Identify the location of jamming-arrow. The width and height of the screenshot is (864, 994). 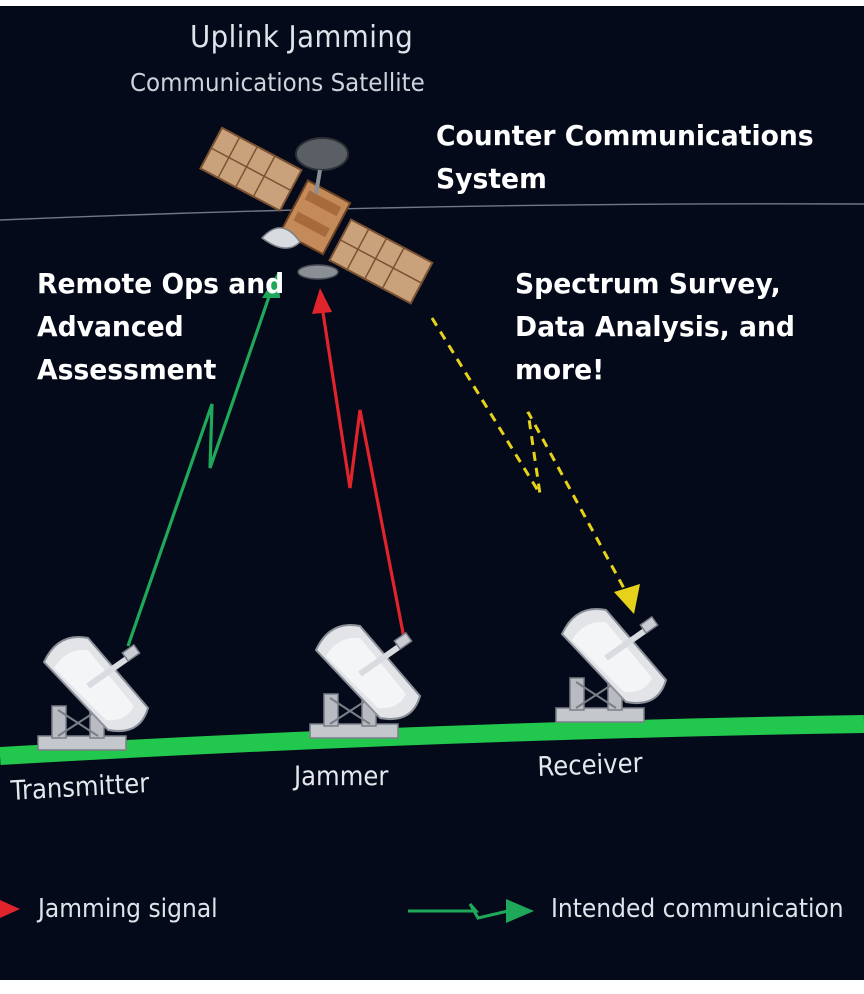
(359, 463).